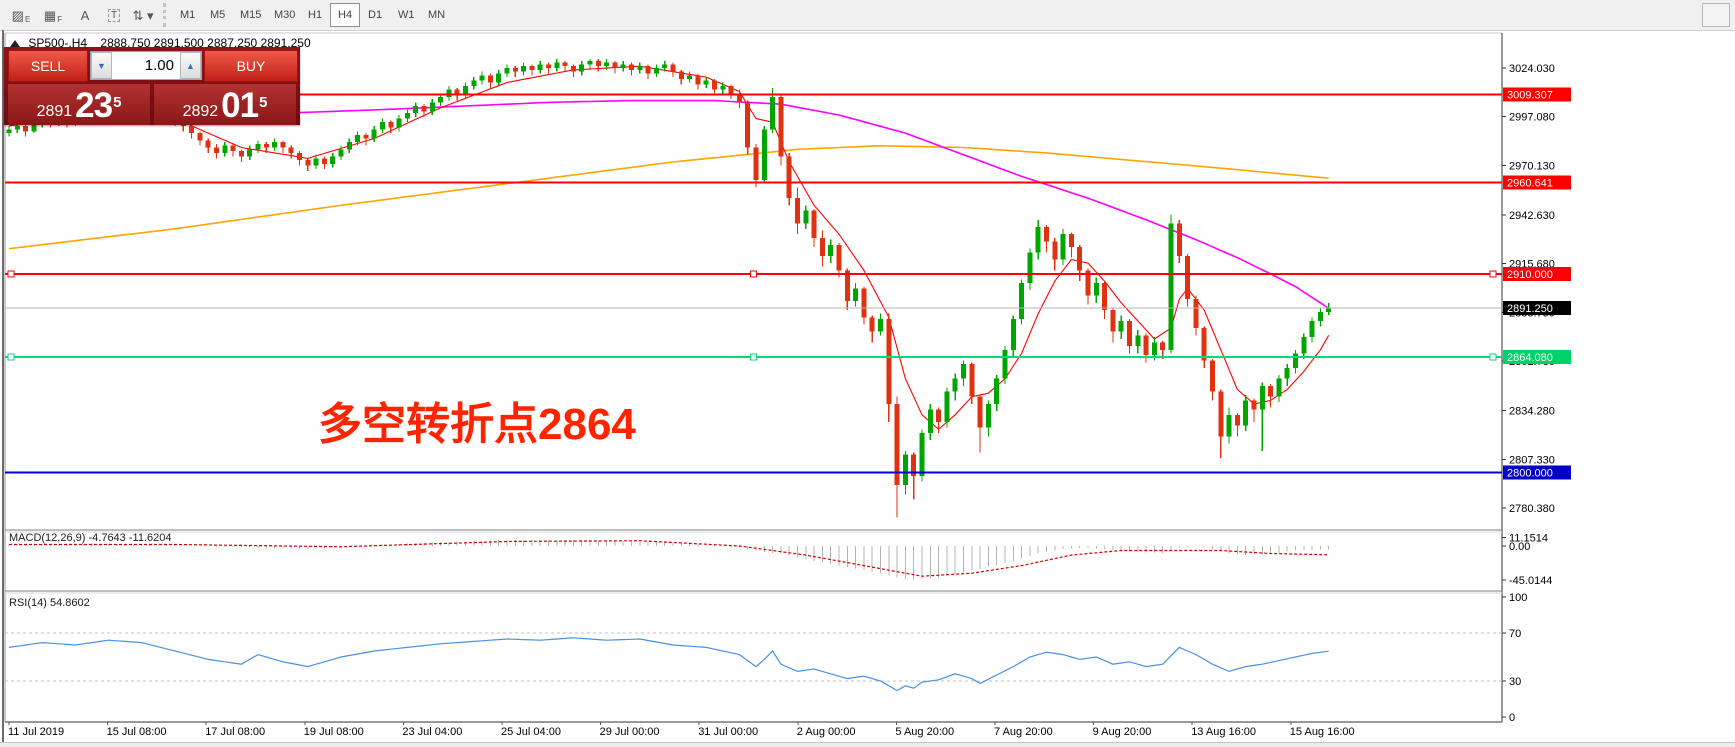  I want to click on ask-price: 2892 01 5, so click(225, 104).